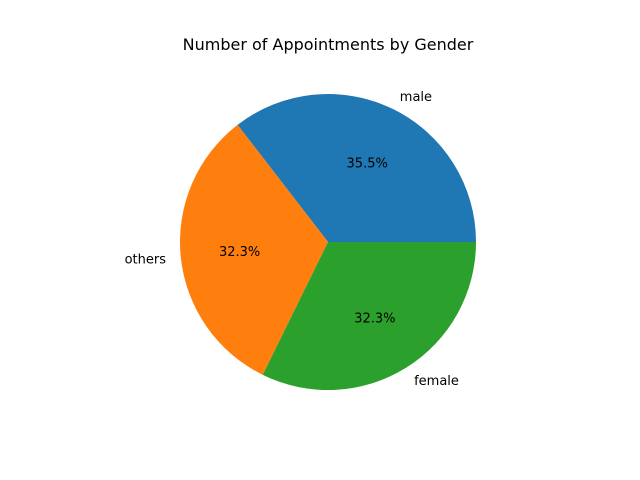 This screenshot has width=640, height=480. Describe the element at coordinates (416, 97) in the screenshot. I see `slice-label-male: male` at that location.